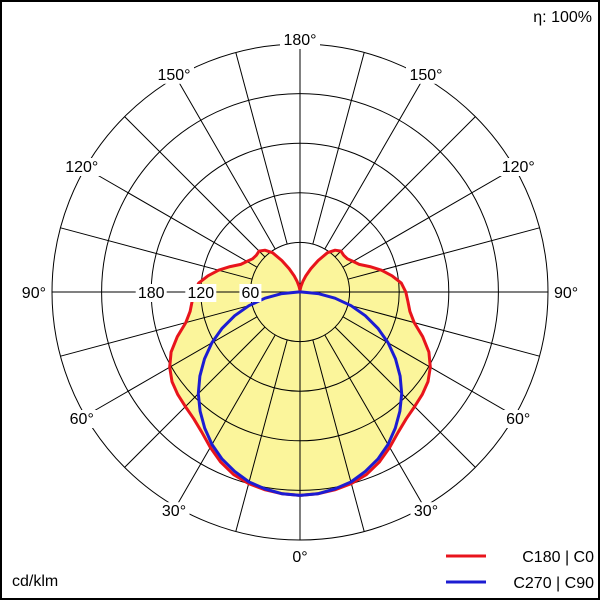 The width and height of the screenshot is (600, 600). I want to click on legend-label-c0: C180 | C0, so click(558, 557).